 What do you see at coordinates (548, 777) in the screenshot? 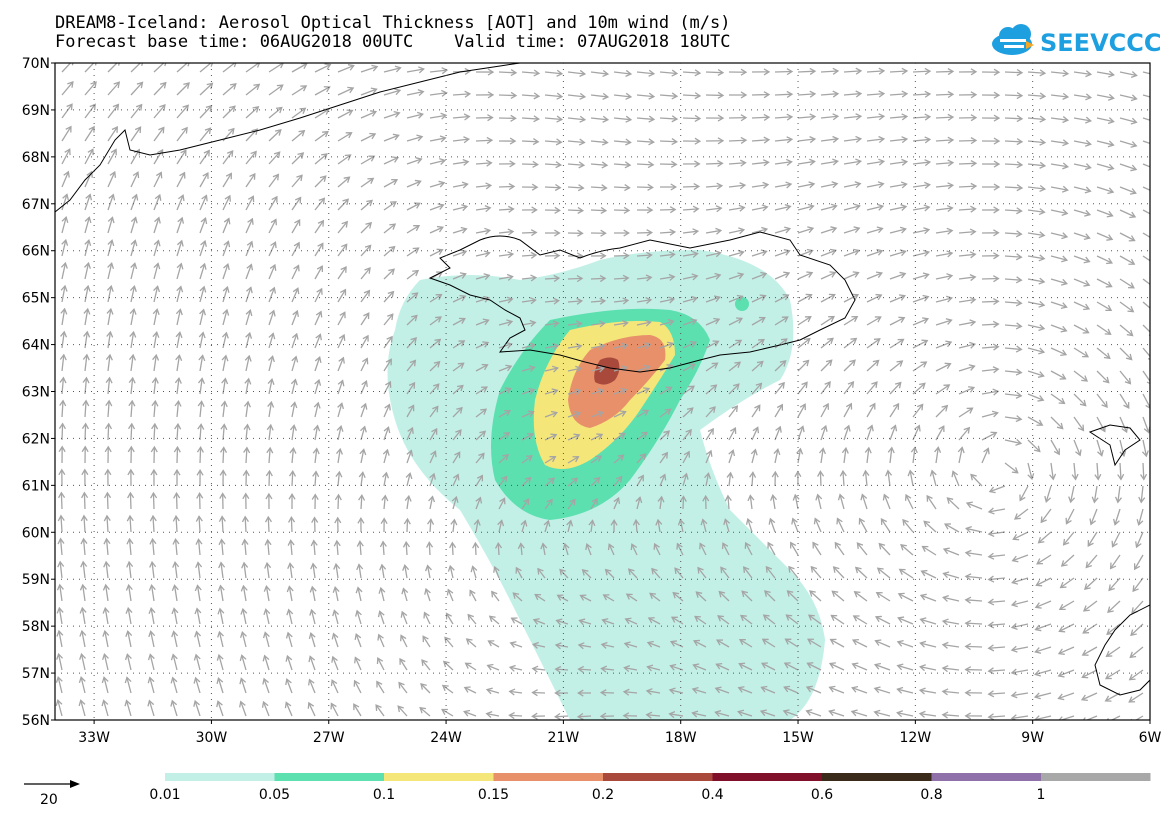
I see `legend-swatch` at bounding box center [548, 777].